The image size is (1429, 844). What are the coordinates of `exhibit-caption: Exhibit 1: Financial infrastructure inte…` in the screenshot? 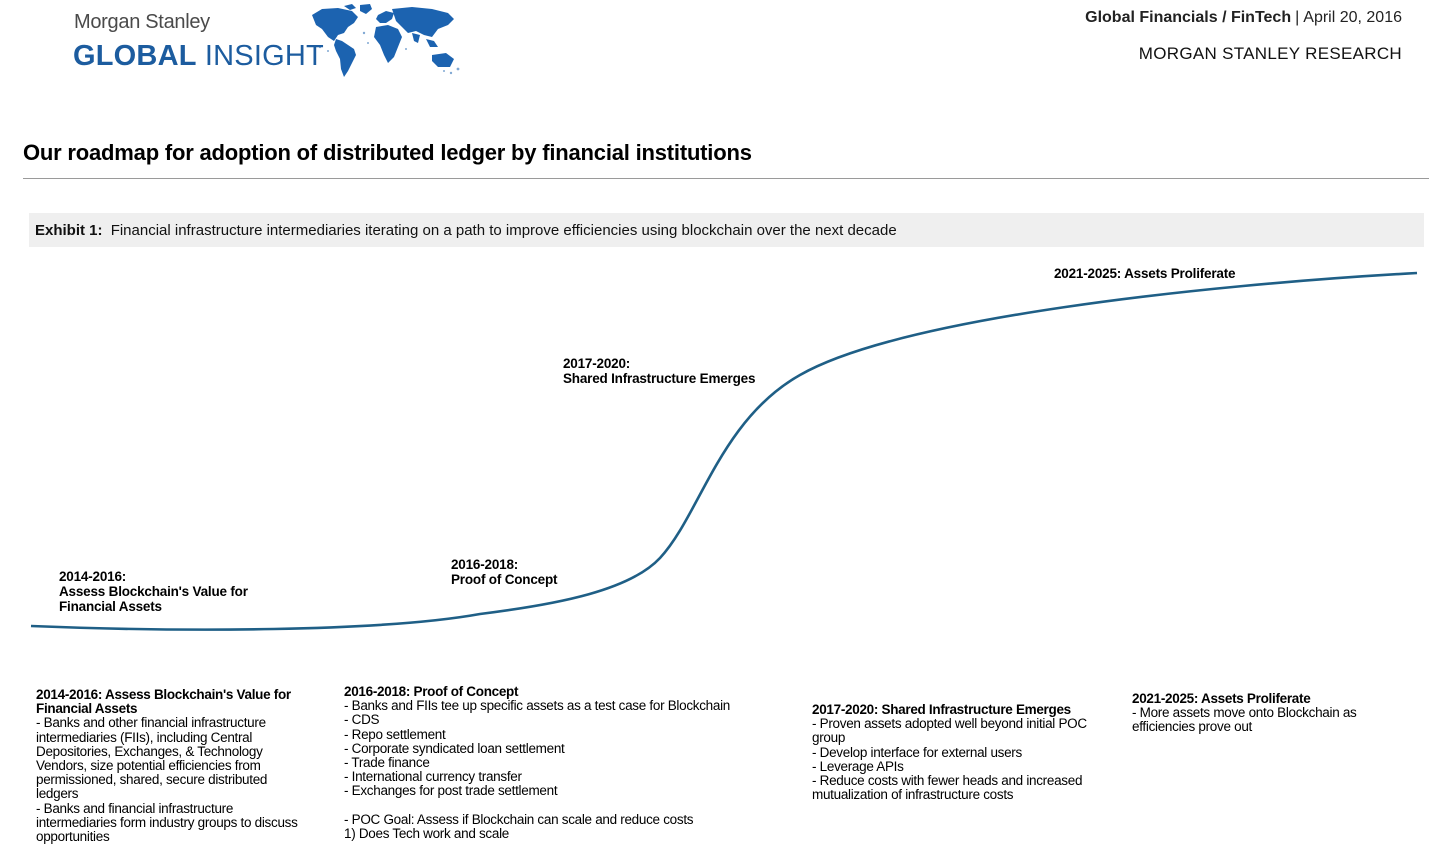 It's located at (466, 230).